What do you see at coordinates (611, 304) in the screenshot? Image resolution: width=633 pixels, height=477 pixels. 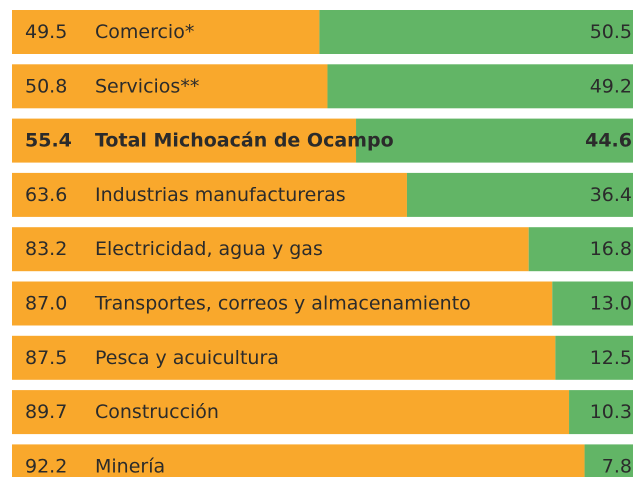 I see `value-label: 13.0` at bounding box center [611, 304].